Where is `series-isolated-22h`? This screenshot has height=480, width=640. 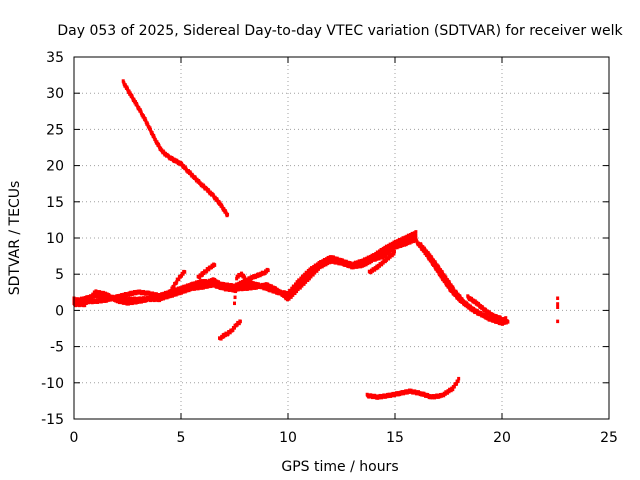
series-isolated-22h is located at coordinates (558, 310).